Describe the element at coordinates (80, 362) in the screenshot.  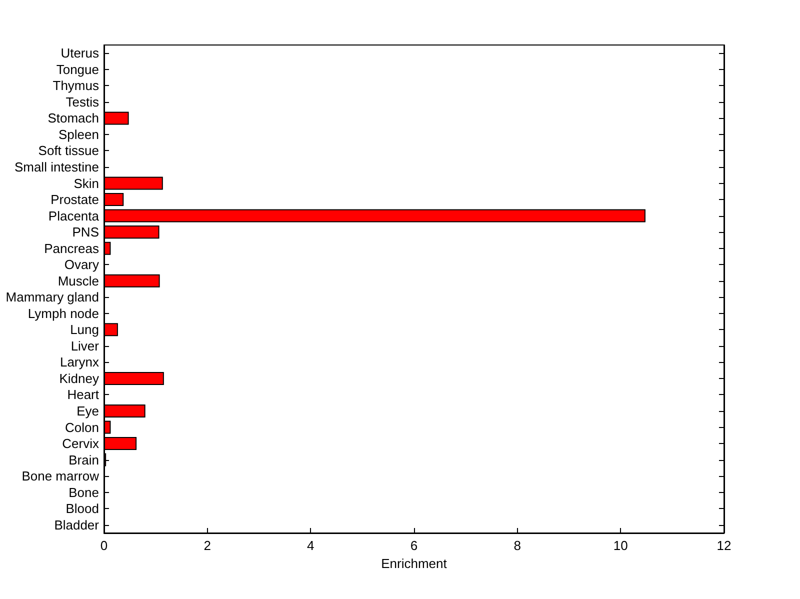
I see `y-tick-label: Larynx` at that location.